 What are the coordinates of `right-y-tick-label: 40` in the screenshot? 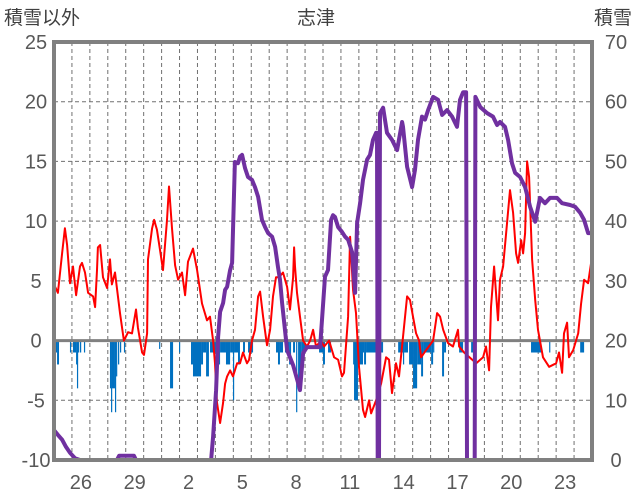 It's located at (616, 222).